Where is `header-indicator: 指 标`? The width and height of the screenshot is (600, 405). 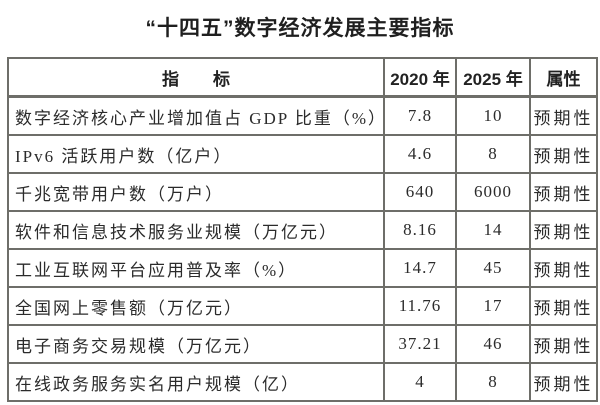
header-indicator: 指 标 is located at coordinates (196, 77).